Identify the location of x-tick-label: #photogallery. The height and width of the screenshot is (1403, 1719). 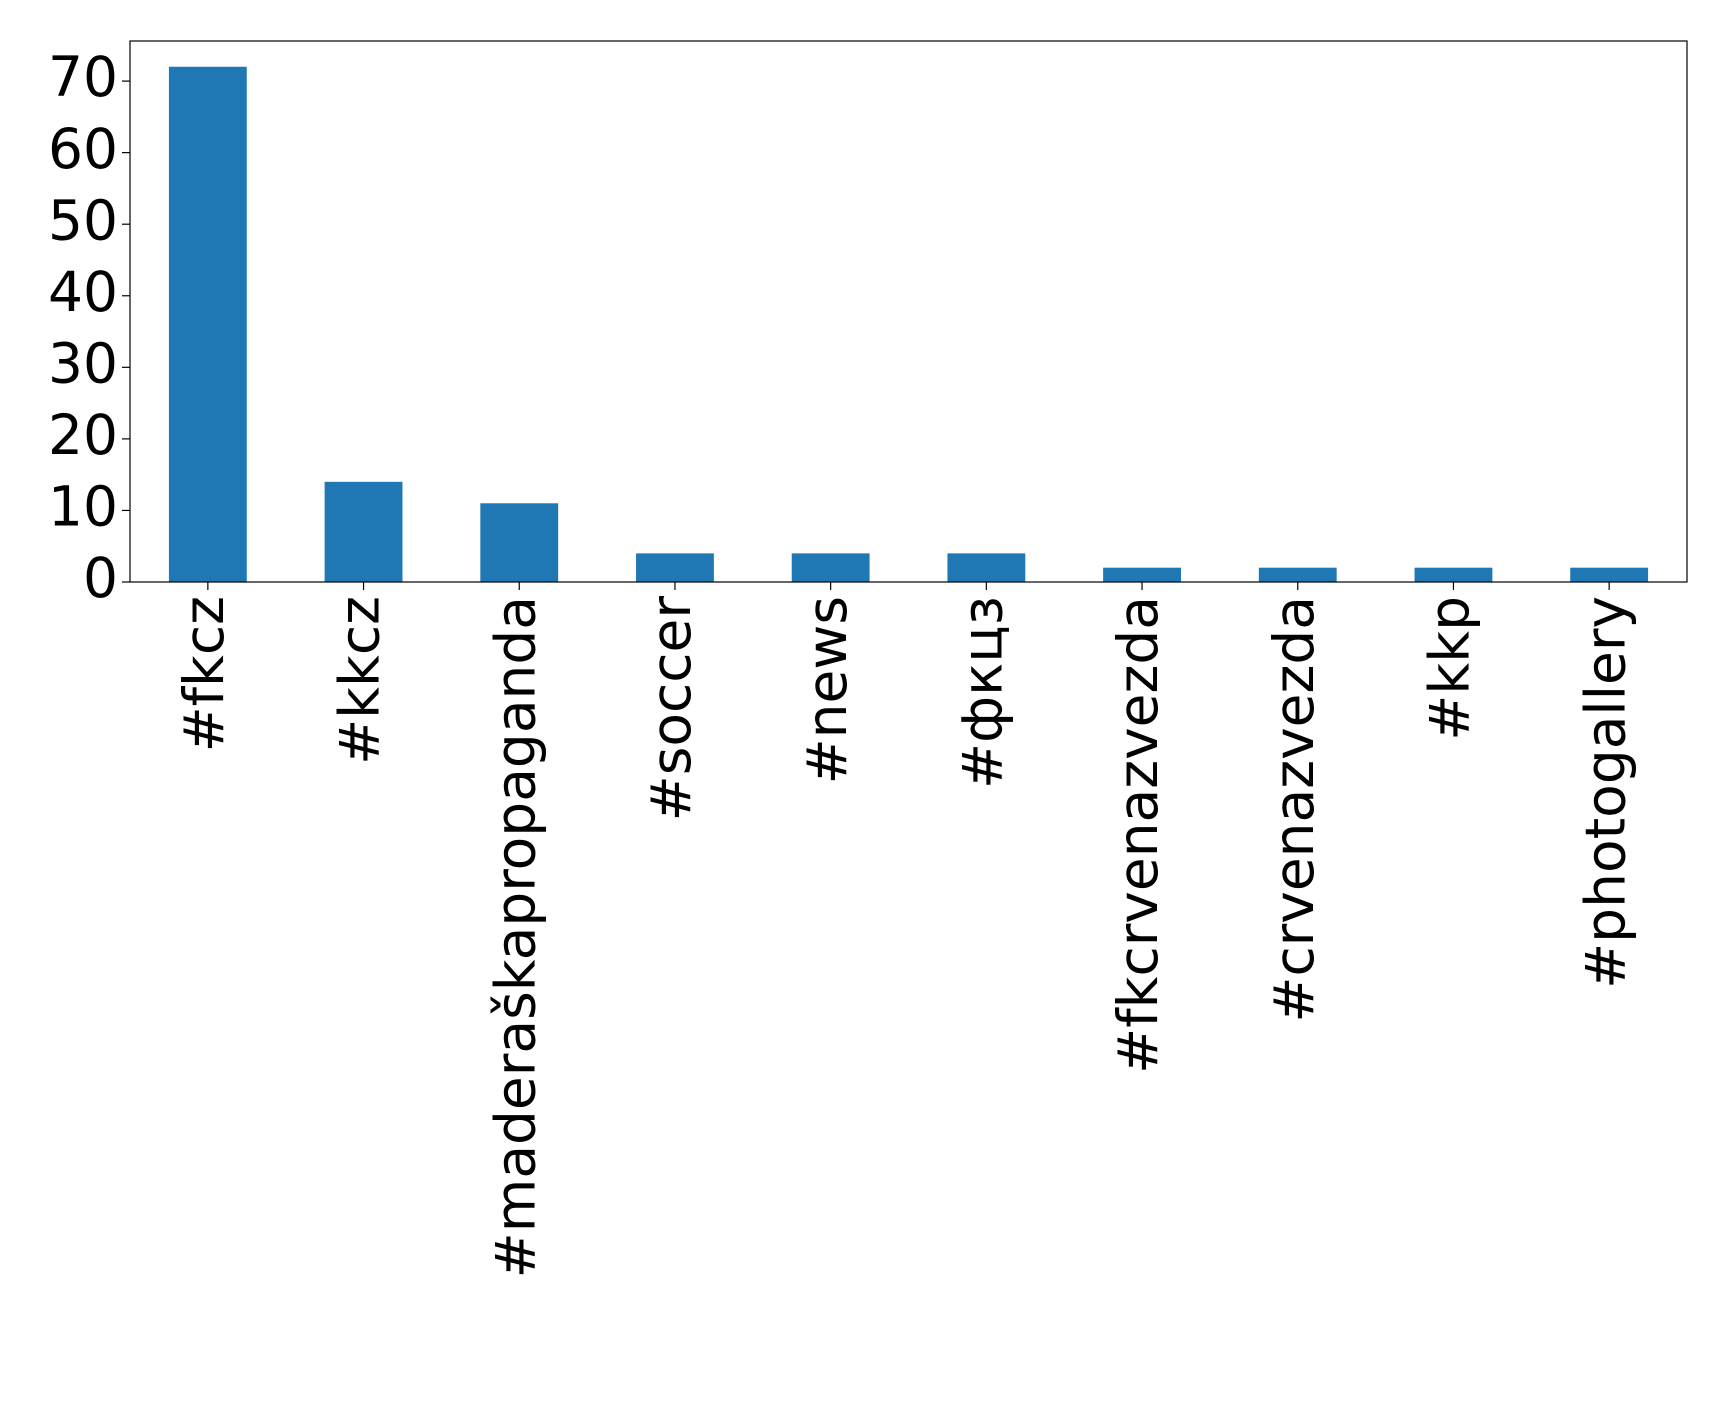
(1605, 792).